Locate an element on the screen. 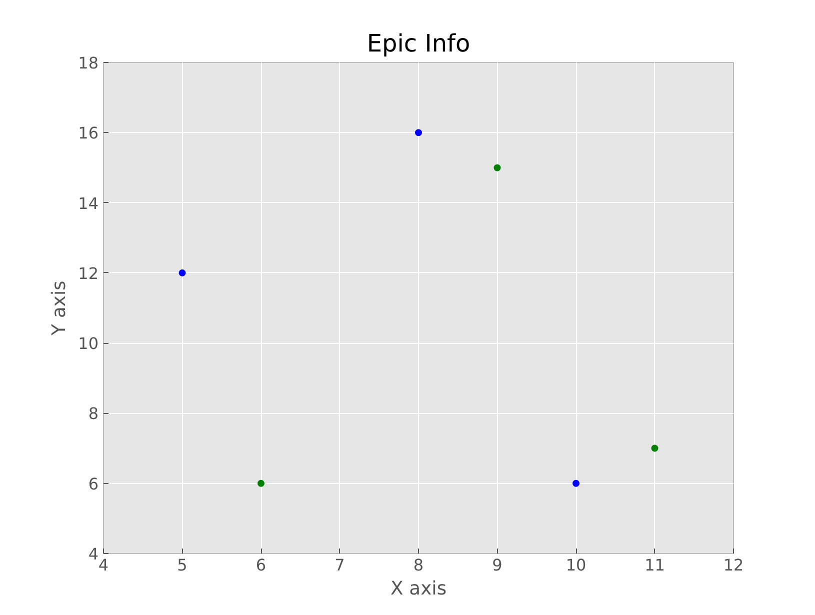 This screenshot has height=615, width=815. x-tick-label: 12 is located at coordinates (733, 565).